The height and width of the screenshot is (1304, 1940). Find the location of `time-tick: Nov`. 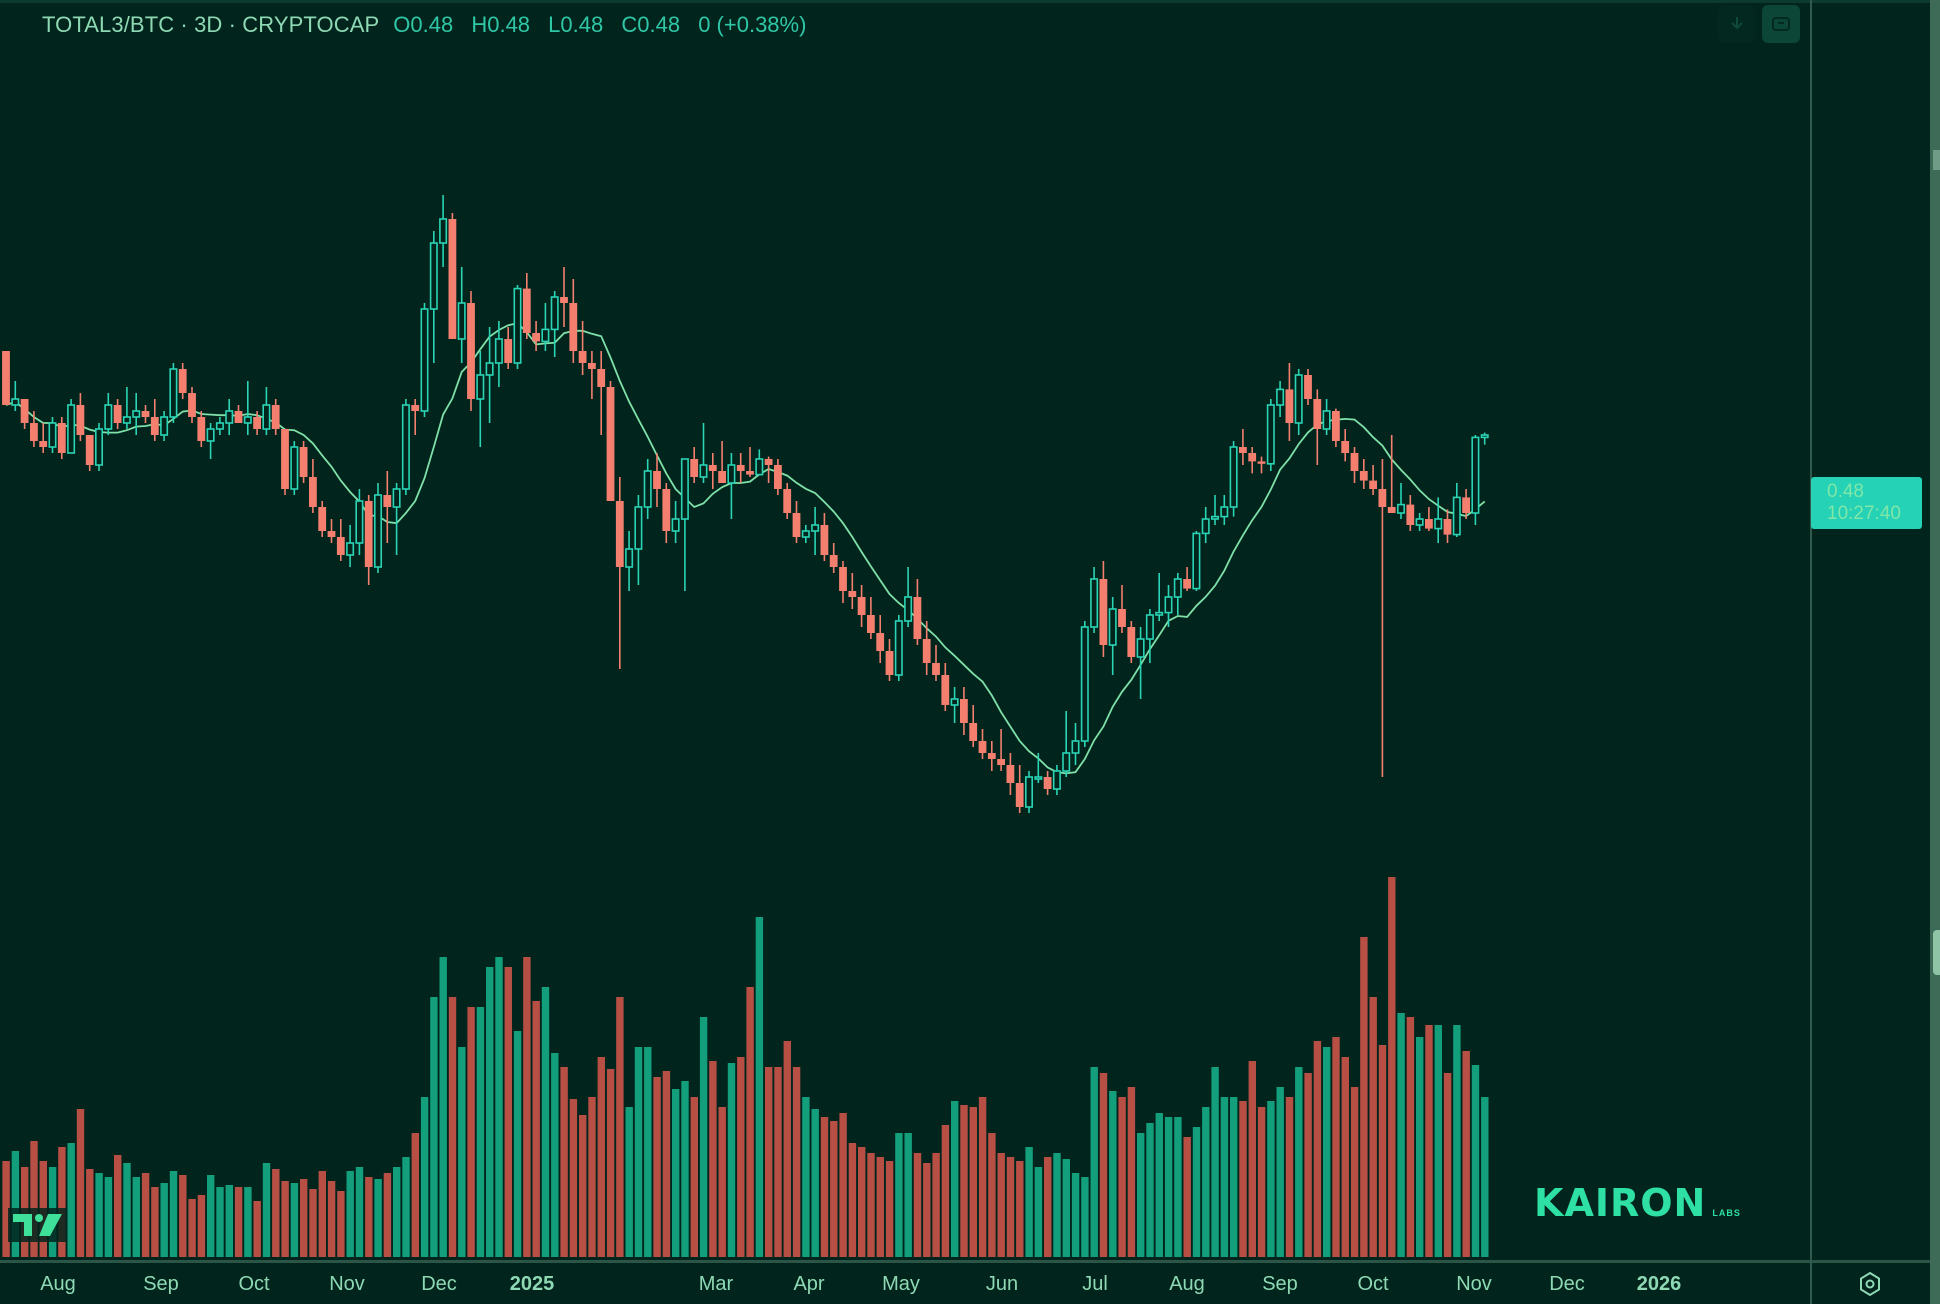

time-tick: Nov is located at coordinates (1474, 1284).